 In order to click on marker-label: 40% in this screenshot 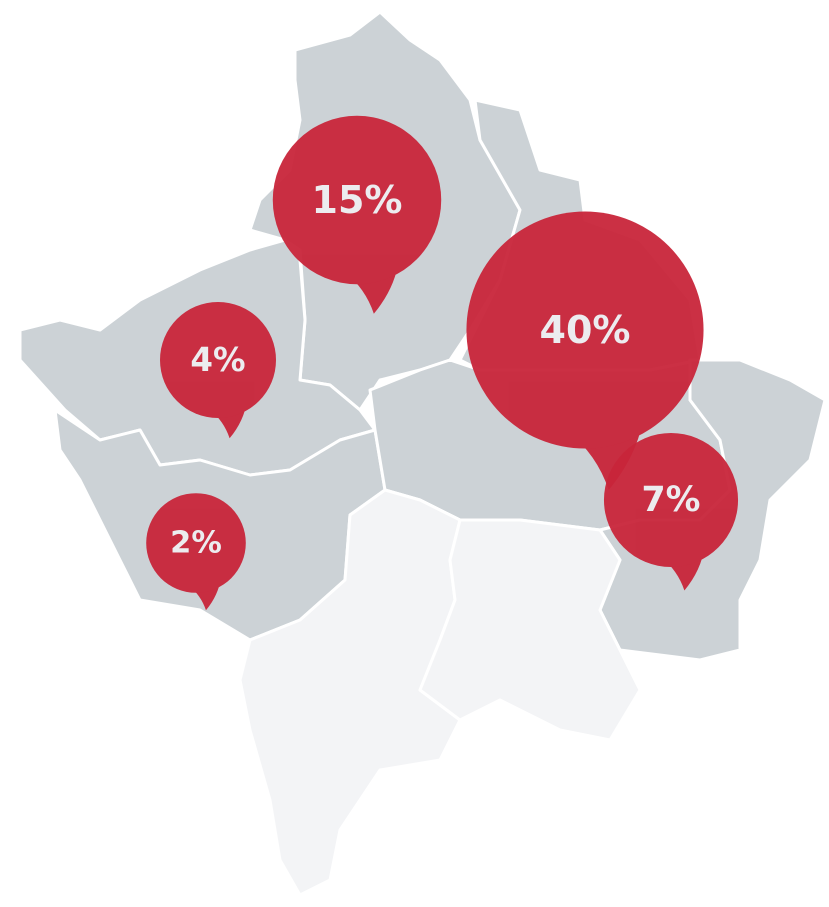, I will do `click(585, 330)`.